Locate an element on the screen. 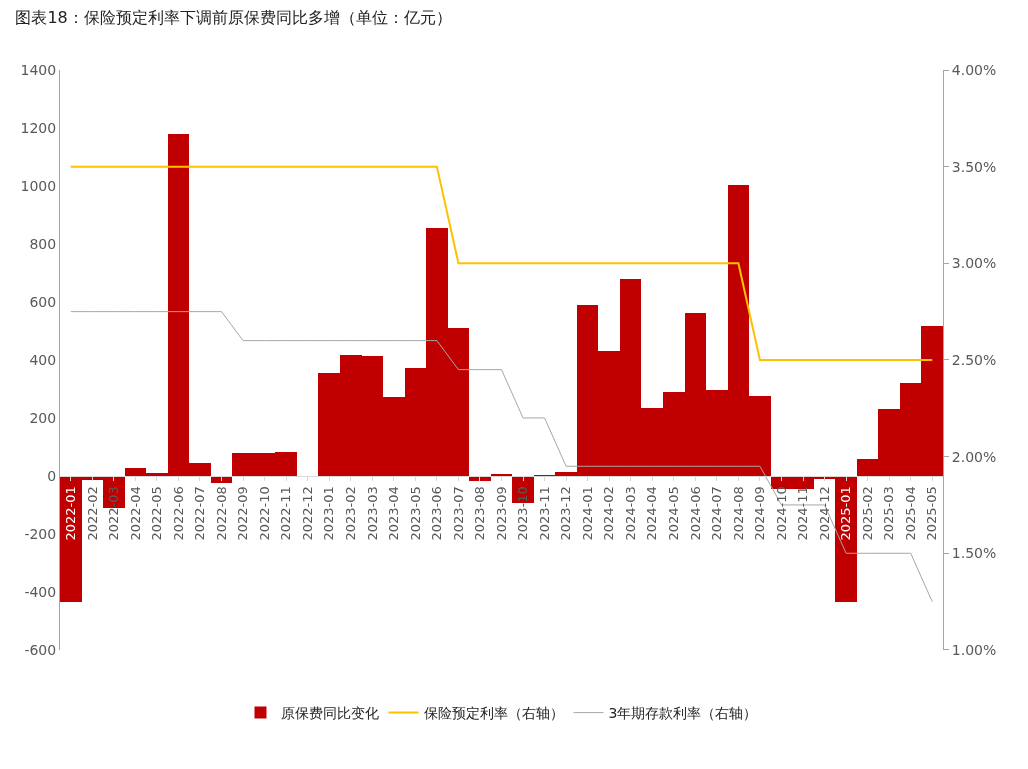 The height and width of the screenshot is (769, 1028). y2-tick-label: 3.50% is located at coordinates (974, 166).